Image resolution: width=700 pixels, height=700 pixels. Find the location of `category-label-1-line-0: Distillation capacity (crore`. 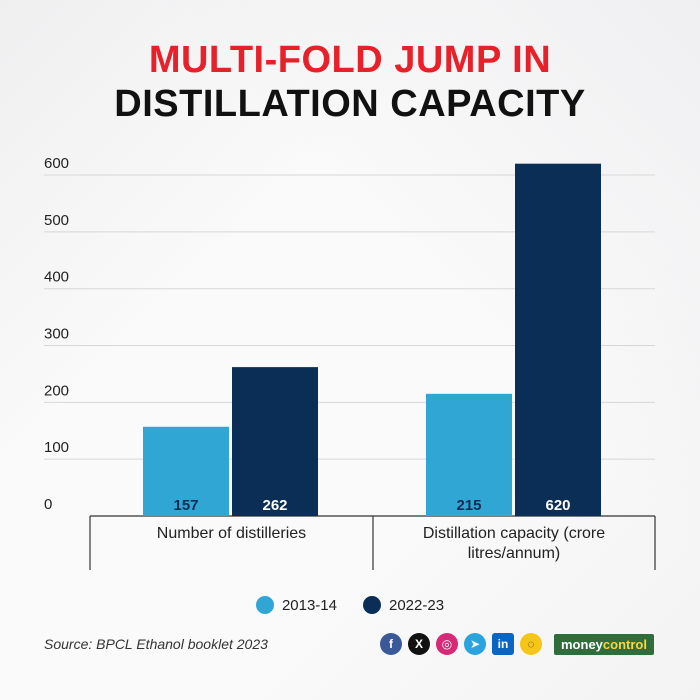

category-label-1-line-0: Distillation capacity (crore is located at coordinates (514, 533).